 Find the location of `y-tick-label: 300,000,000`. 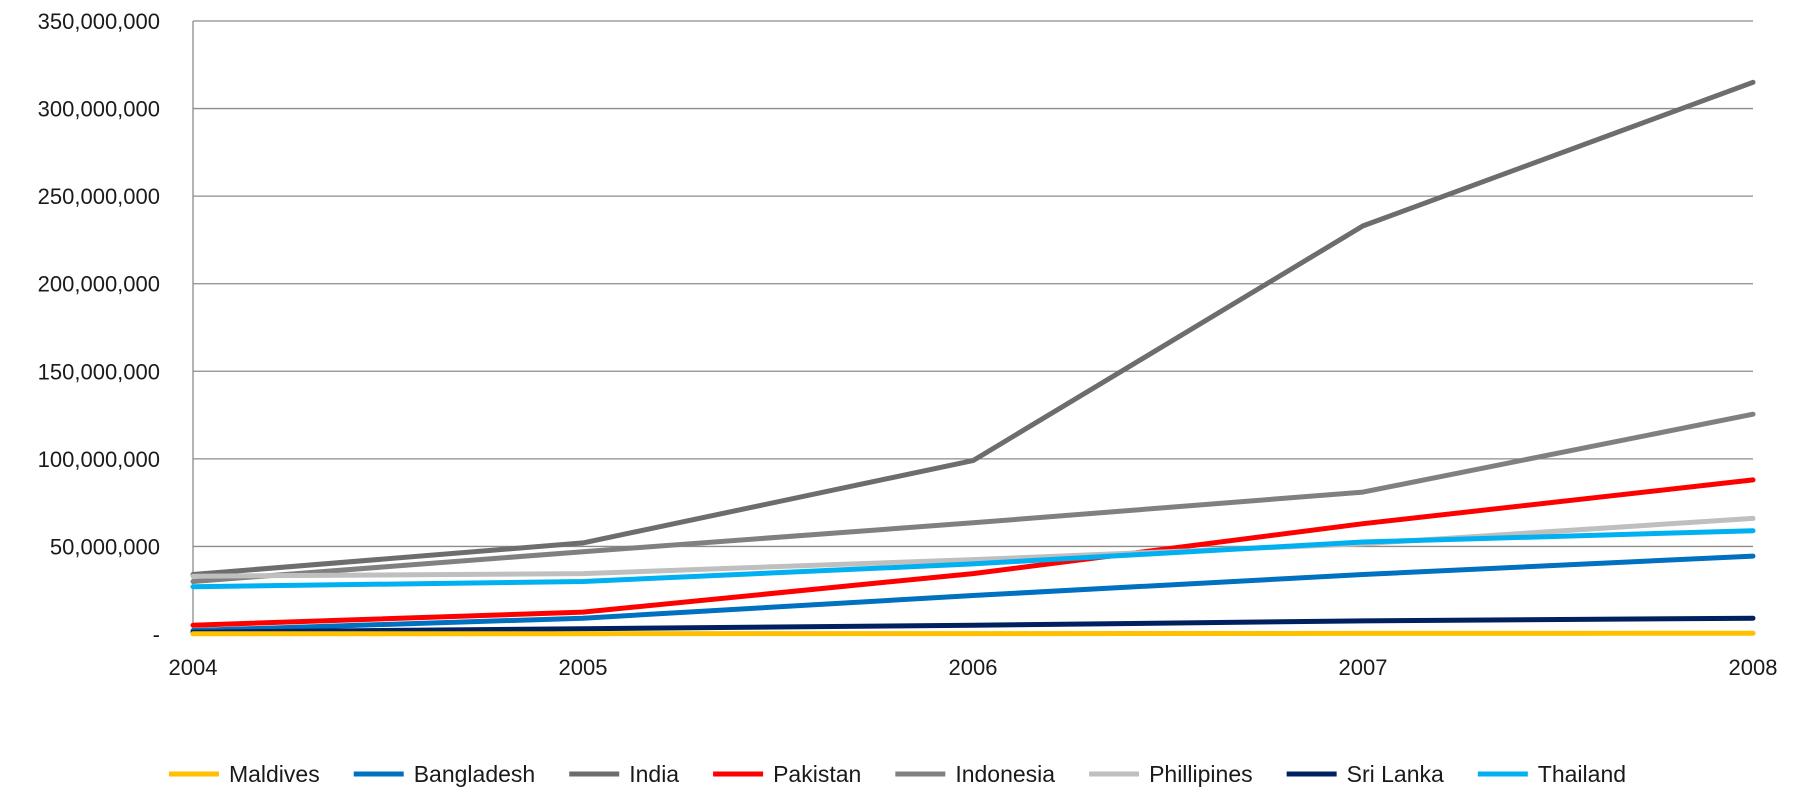

y-tick-label: 300,000,000 is located at coordinates (99, 109).